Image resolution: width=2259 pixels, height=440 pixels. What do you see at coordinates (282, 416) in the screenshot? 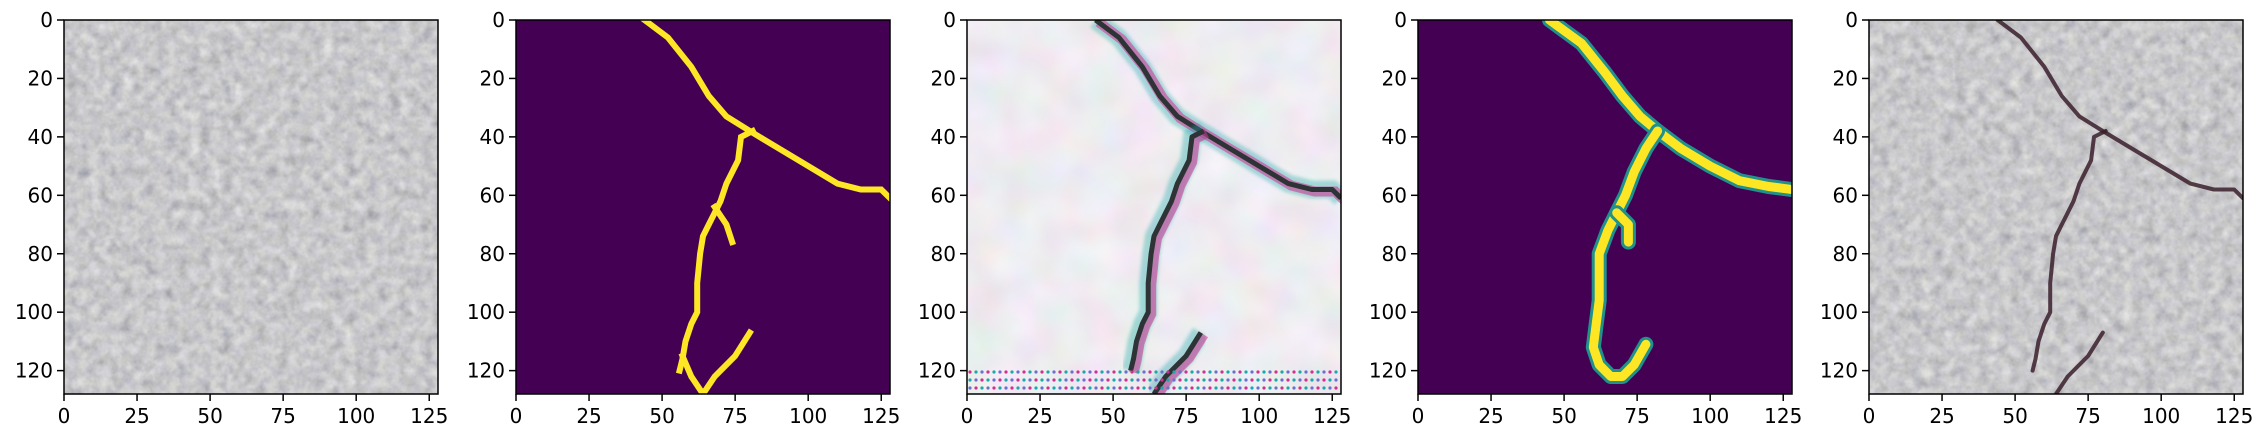
I see `x-tick-label: 75` at bounding box center [282, 416].